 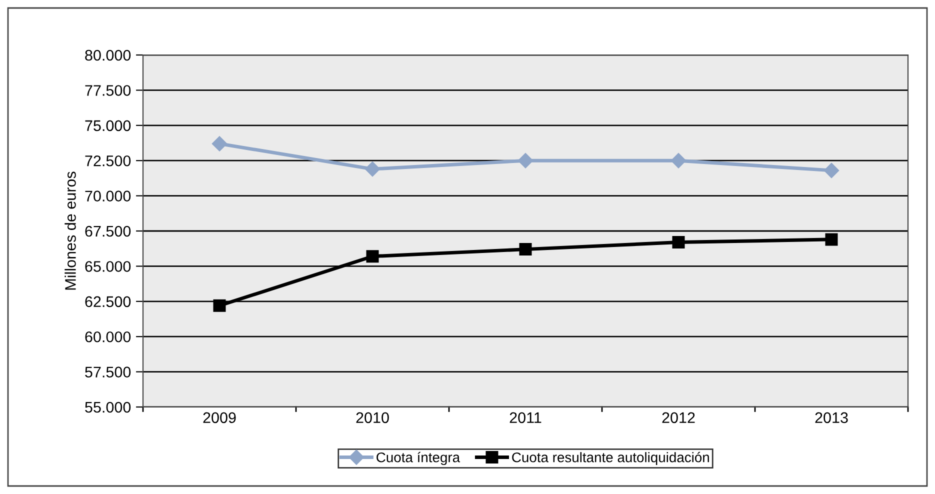 What do you see at coordinates (108, 372) in the screenshot?
I see `y-tick-label: 57.500` at bounding box center [108, 372].